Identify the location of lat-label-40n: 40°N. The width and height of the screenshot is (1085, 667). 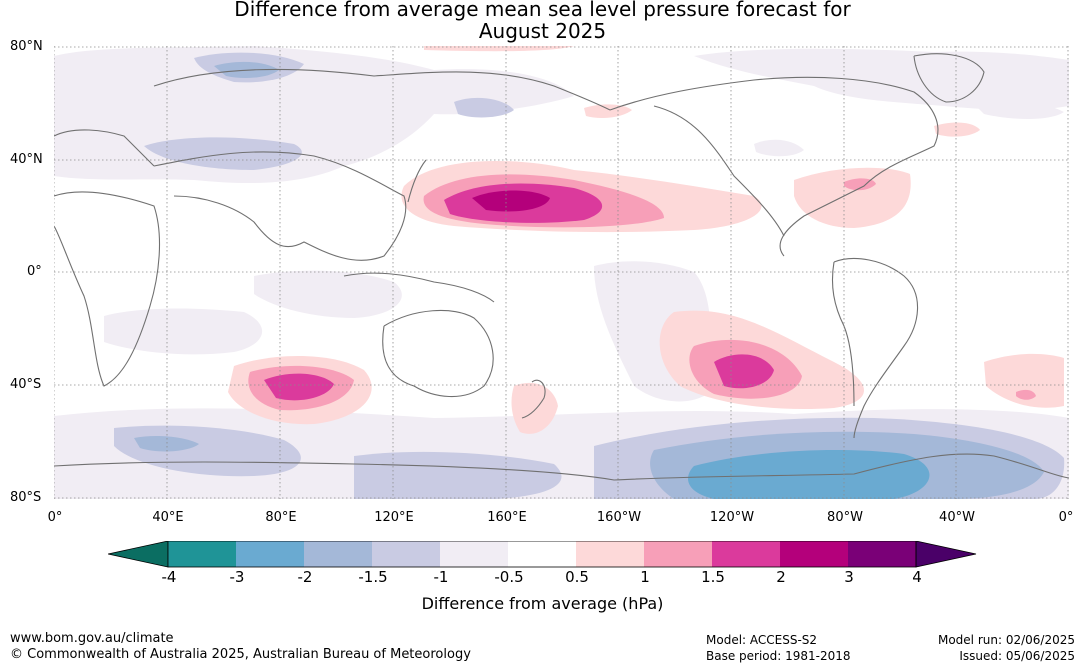
(26, 159).